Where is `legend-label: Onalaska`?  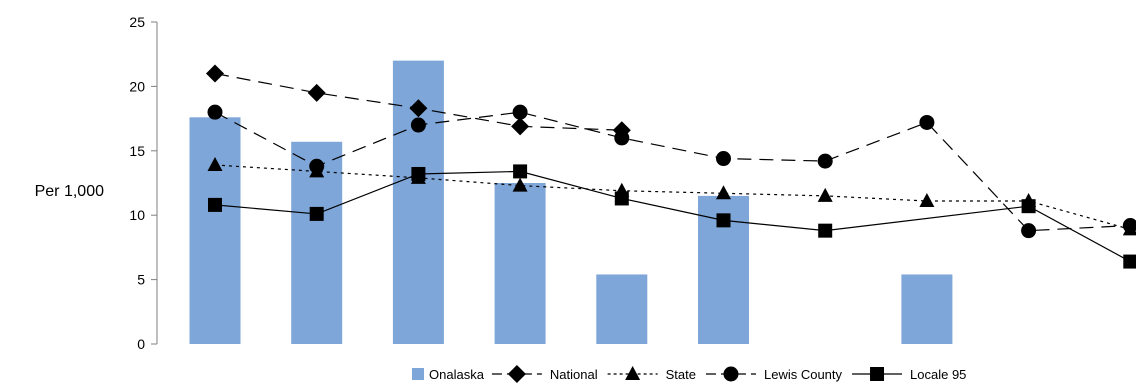 legend-label: Onalaska is located at coordinates (457, 374).